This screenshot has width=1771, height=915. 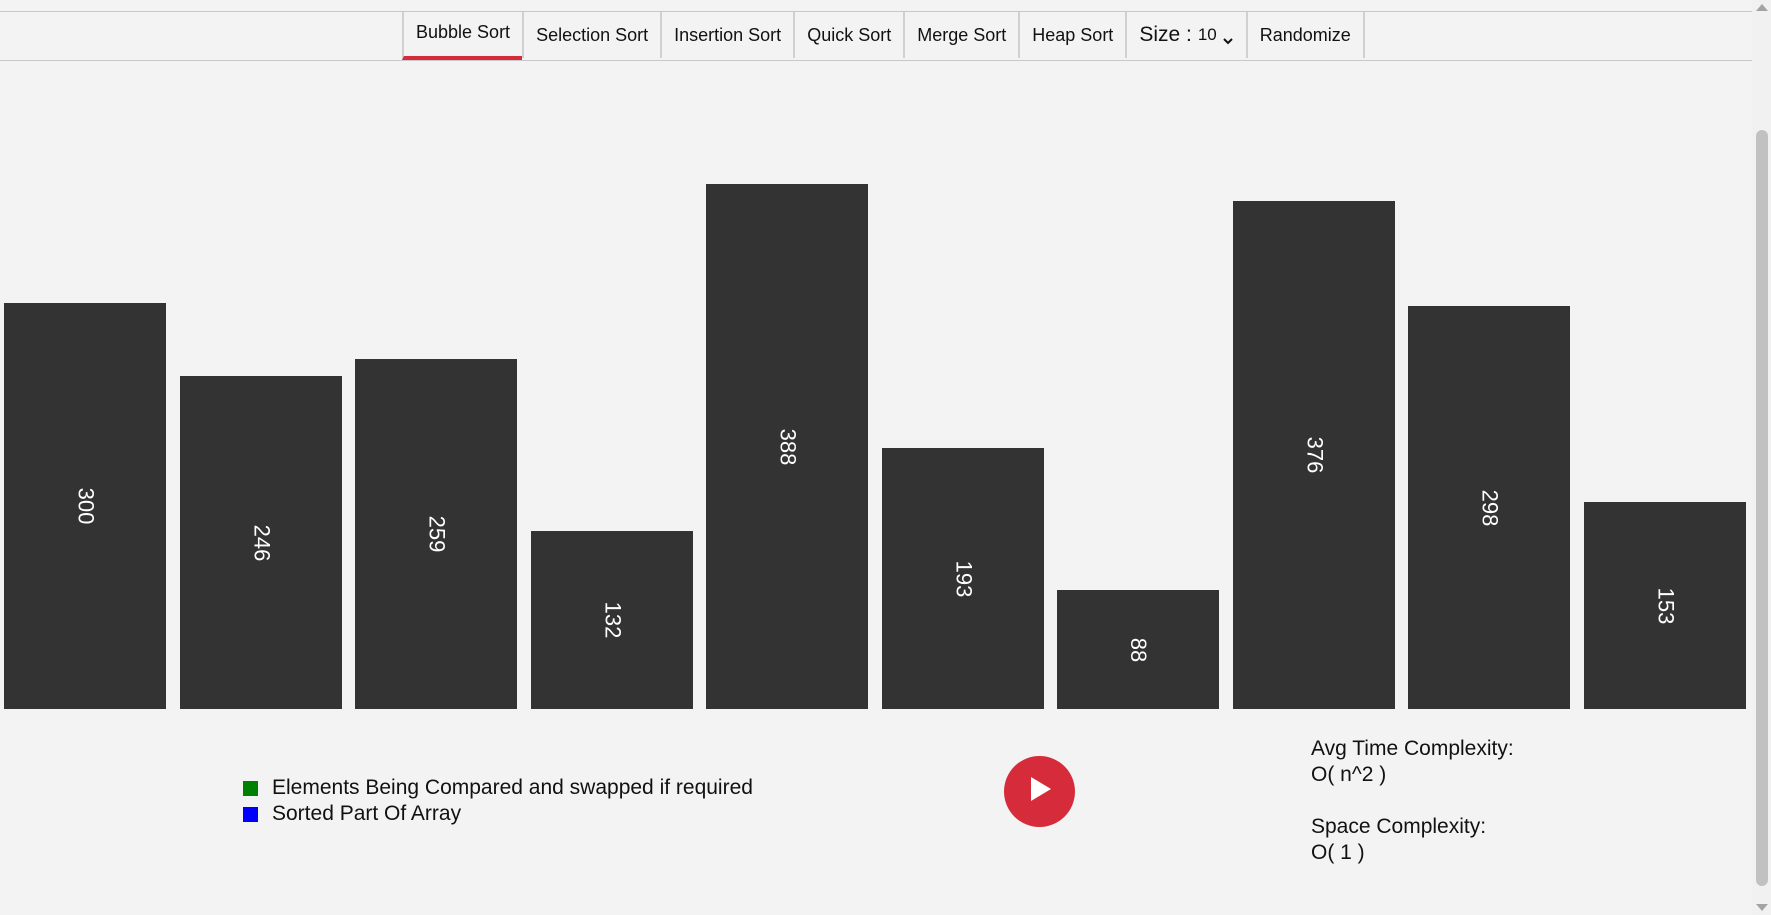 I want to click on tab-bubble-sort: Bubble Sort, so click(x=462, y=36).